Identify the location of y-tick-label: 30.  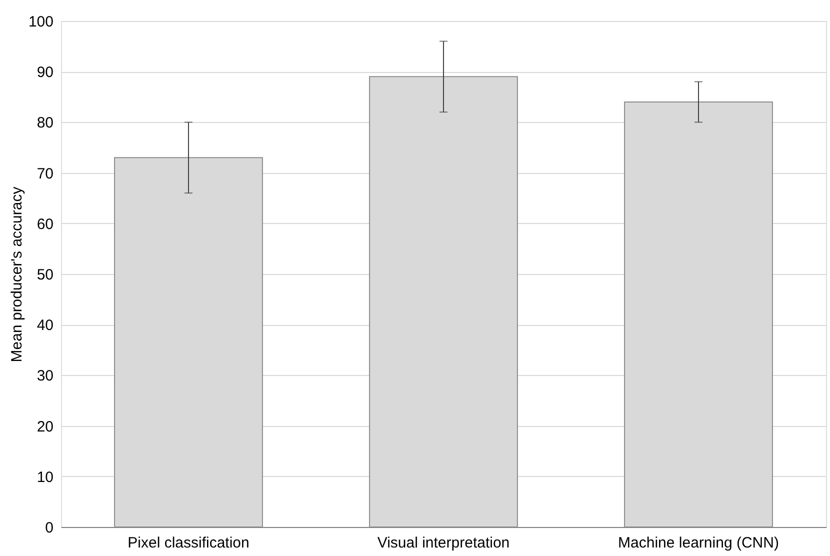
(45, 376).